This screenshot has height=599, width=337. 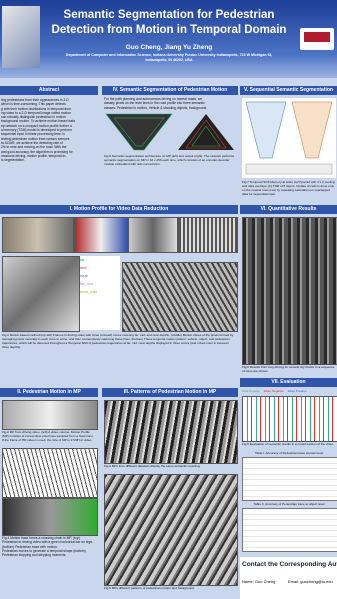 What do you see at coordinates (273, 391) in the screenshot?
I see `legend-label: False Negative` at bounding box center [273, 391].